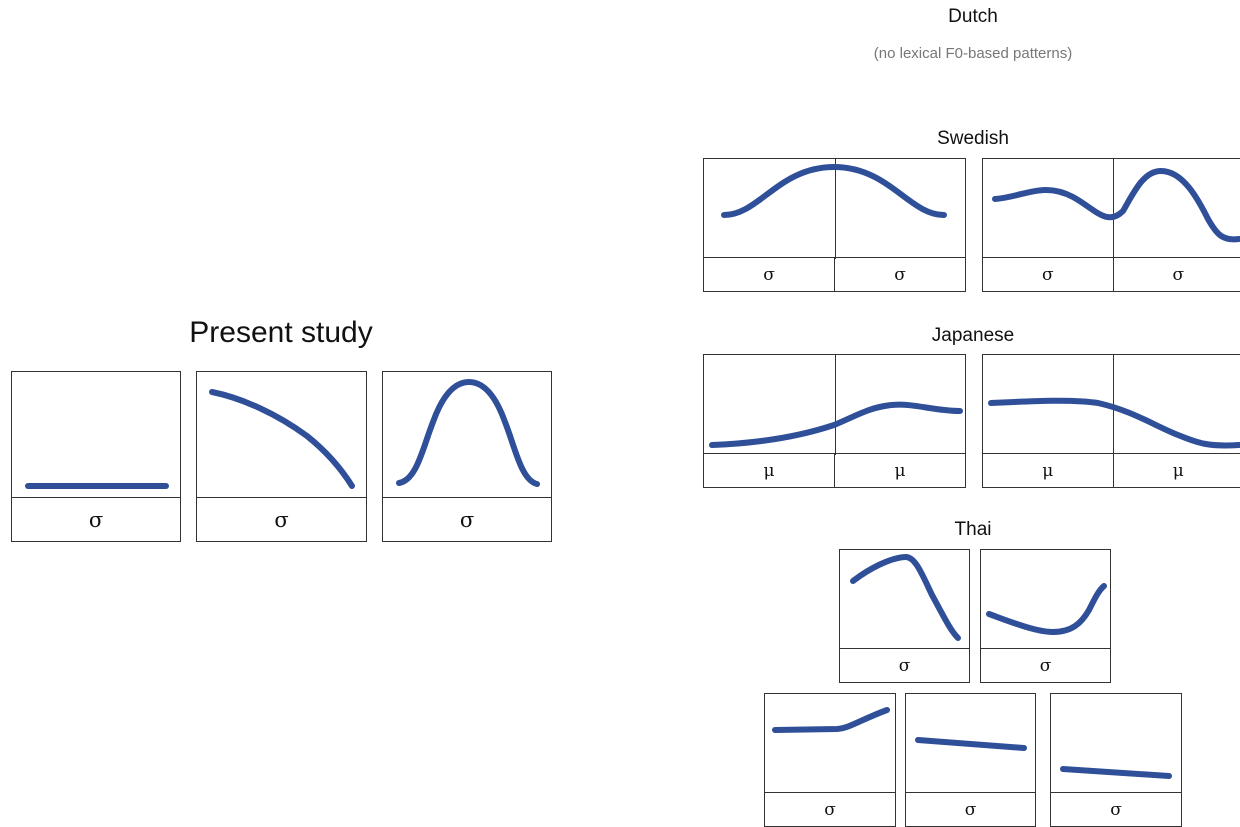 Image resolution: width=1240 pixels, height=827 pixels. Describe the element at coordinates (973, 530) in the screenshot. I see `thai-title: Thai` at that location.